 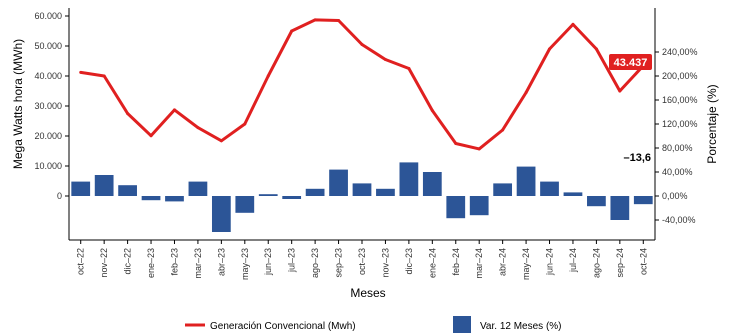 What do you see at coordinates (549, 188) in the screenshot?
I see `bar-jun–24` at bounding box center [549, 188].